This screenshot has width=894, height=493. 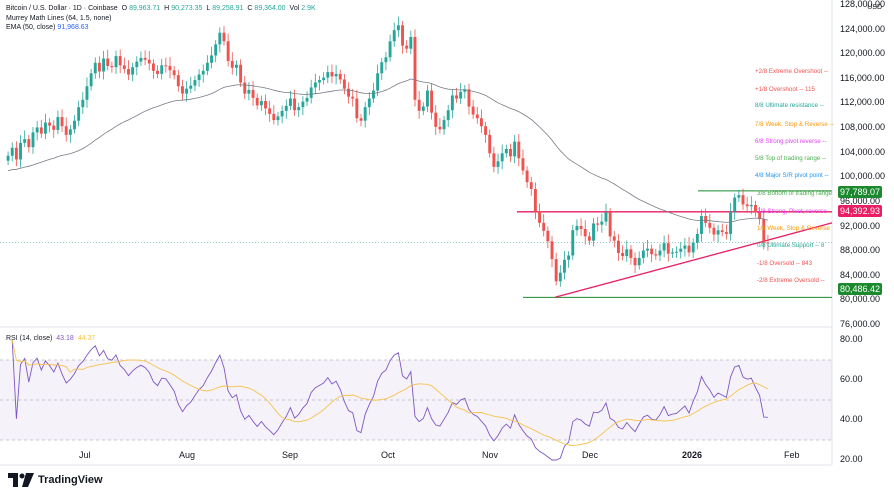 What do you see at coordinates (851, 419) in the screenshot?
I see `rsi-tick-label: 40.00` at bounding box center [851, 419].